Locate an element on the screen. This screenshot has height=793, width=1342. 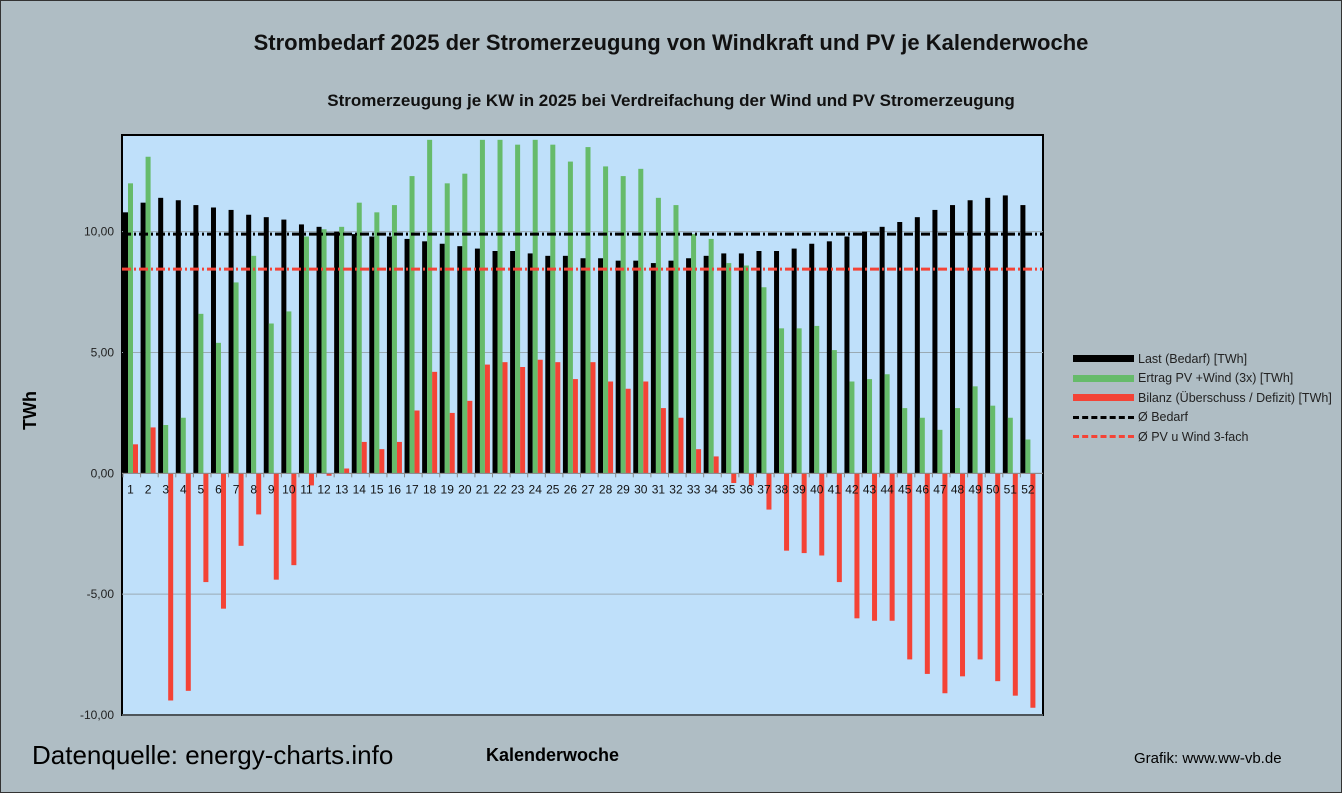
x-tick-label: 48 is located at coordinates (958, 489).